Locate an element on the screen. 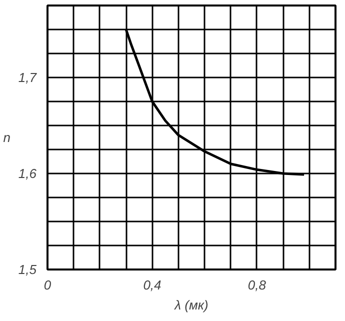 The image size is (345, 321). x-tick-label: 0 is located at coordinates (48, 285).